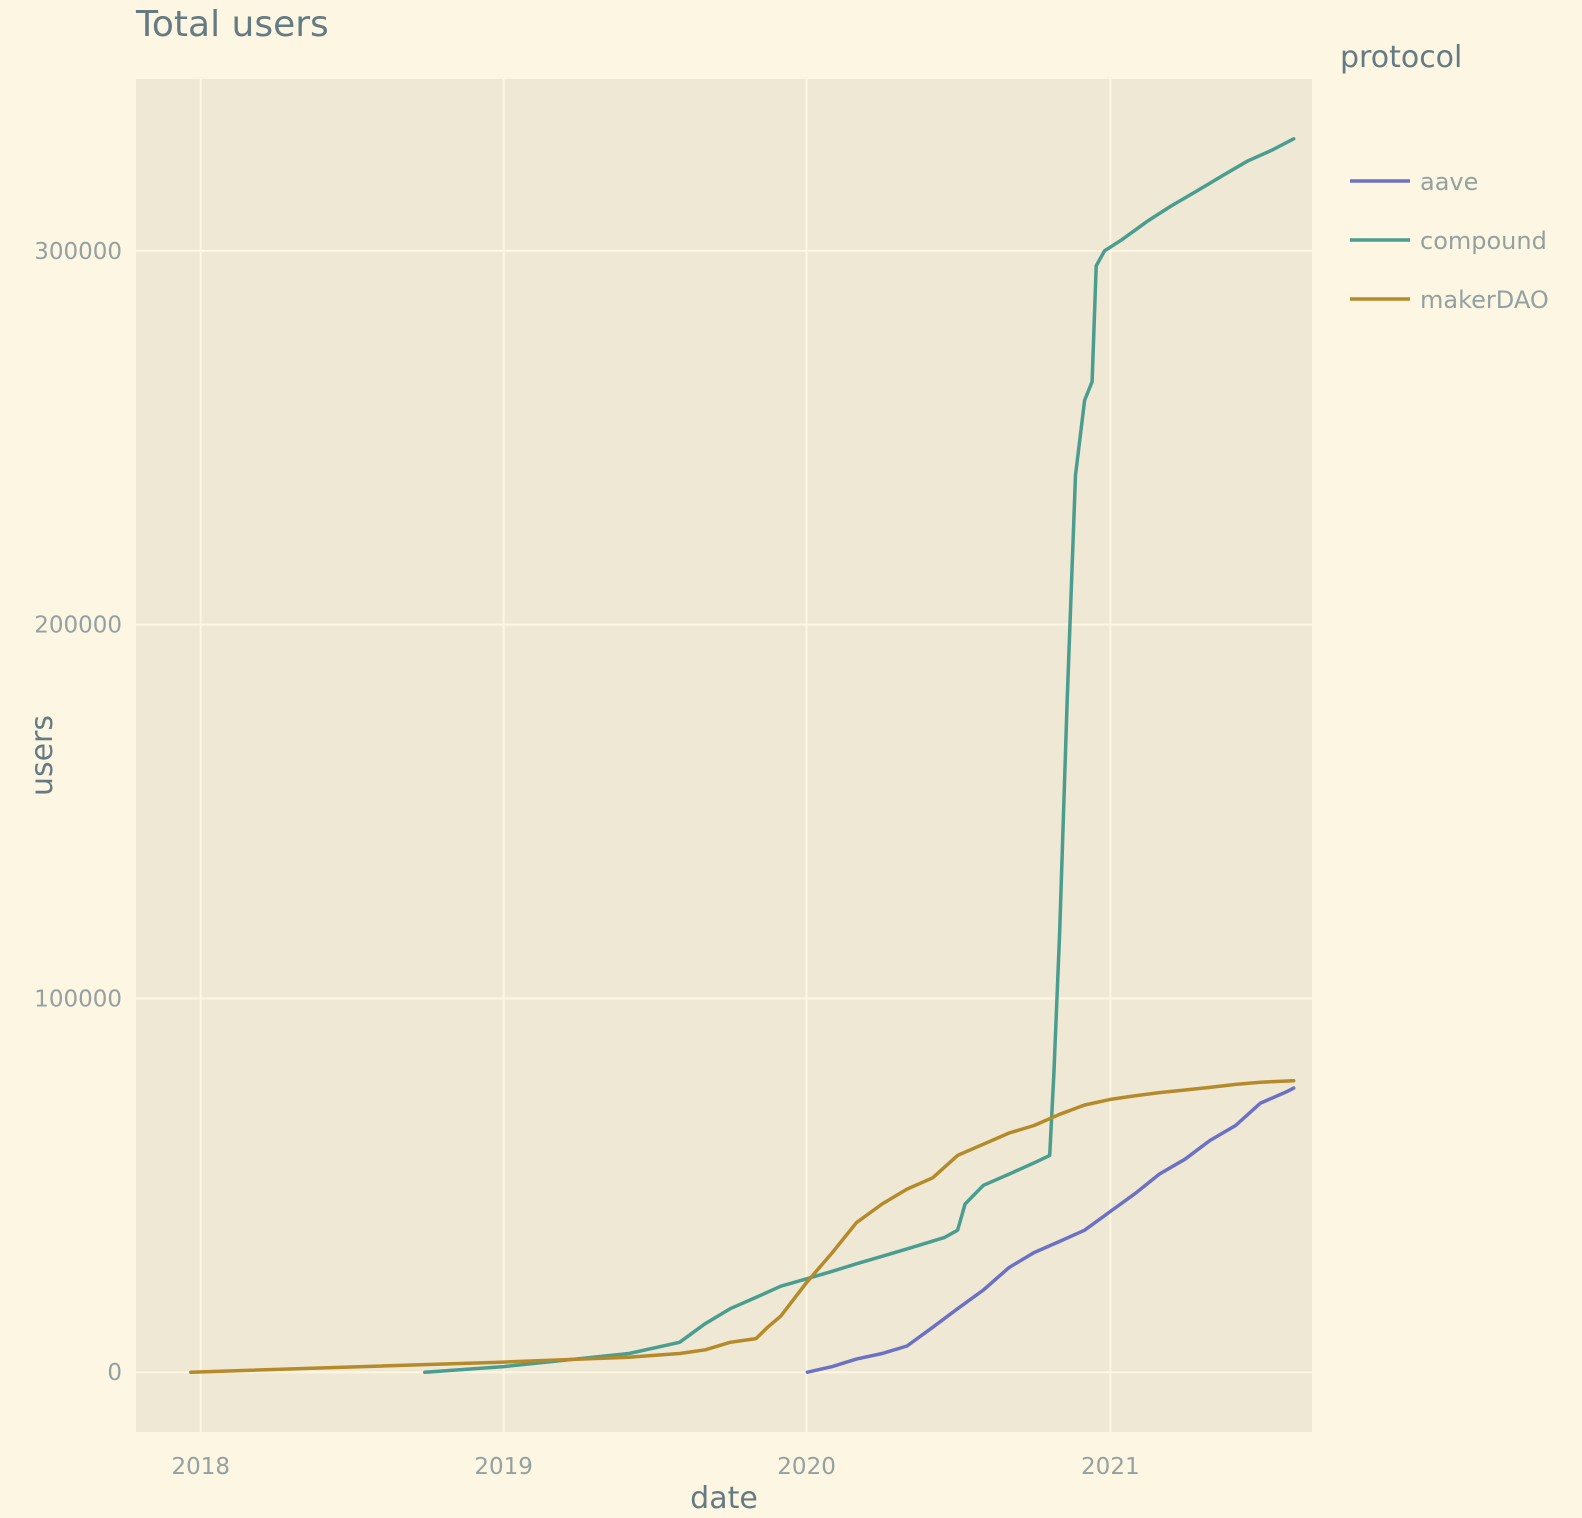 This screenshot has width=1582, height=1518. I want to click on y-axis-title: users, so click(42, 755).